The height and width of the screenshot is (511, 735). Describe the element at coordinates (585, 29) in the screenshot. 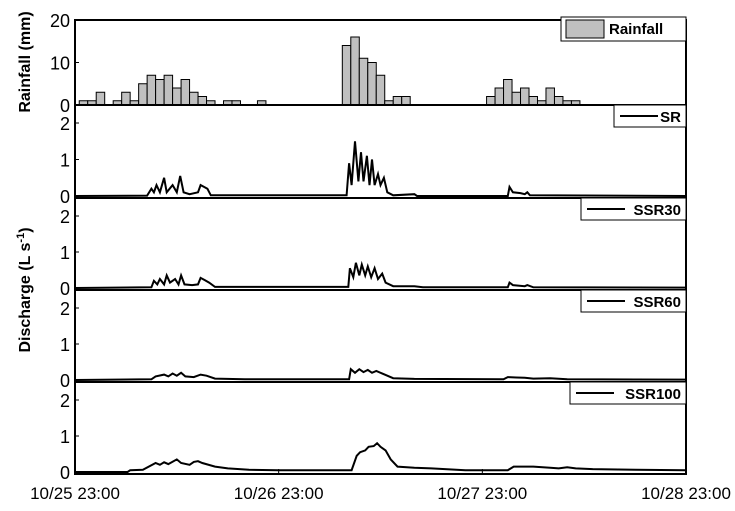

I see `rainfall-legend-swatch` at that location.